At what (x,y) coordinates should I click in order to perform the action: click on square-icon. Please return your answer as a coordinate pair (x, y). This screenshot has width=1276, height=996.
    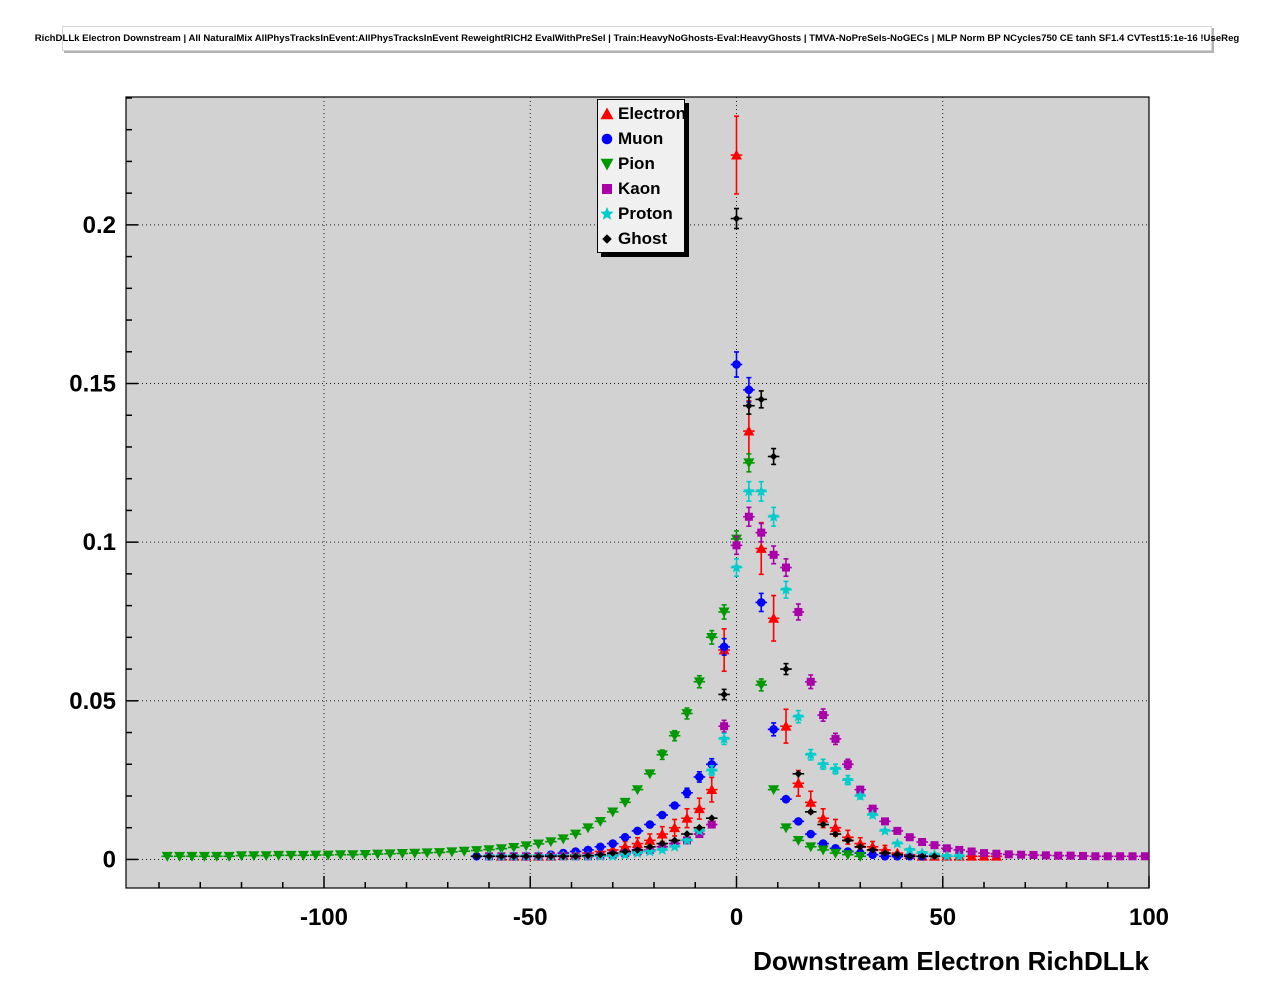
    Looking at the image, I should click on (607, 188).